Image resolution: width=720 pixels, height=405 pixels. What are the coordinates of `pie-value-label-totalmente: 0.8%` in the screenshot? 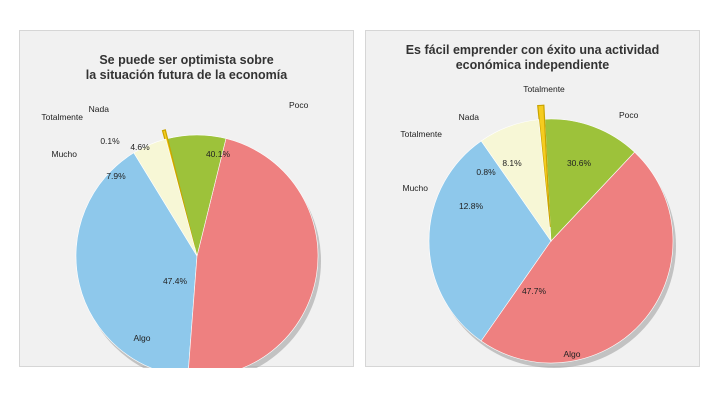 It's located at (486, 172).